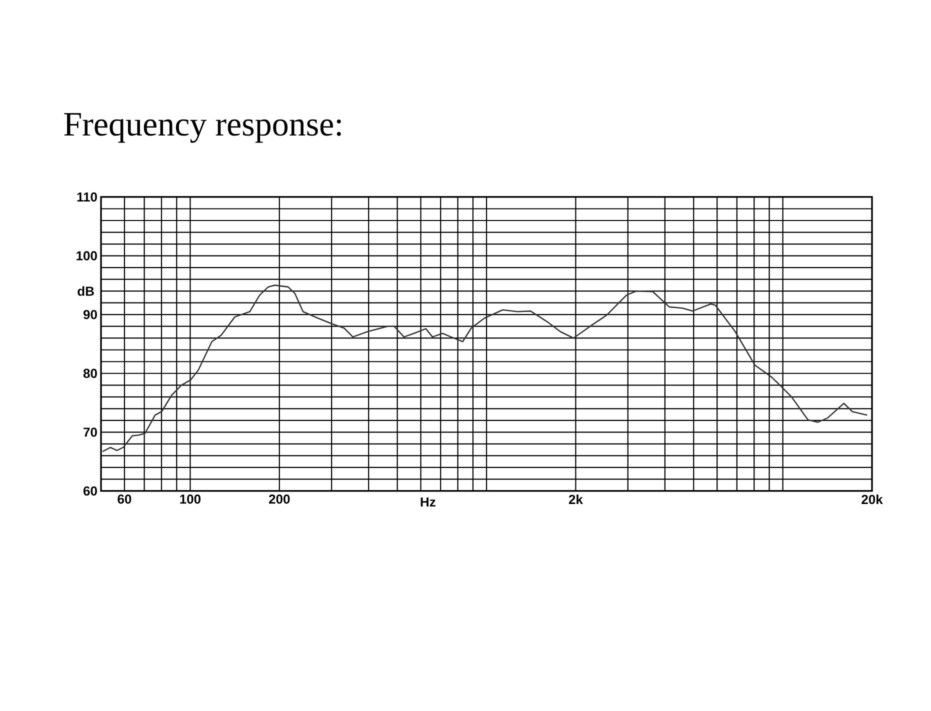 This screenshot has width=931, height=711. What do you see at coordinates (86, 291) in the screenshot?
I see `y-axis-title: dB` at bounding box center [86, 291].